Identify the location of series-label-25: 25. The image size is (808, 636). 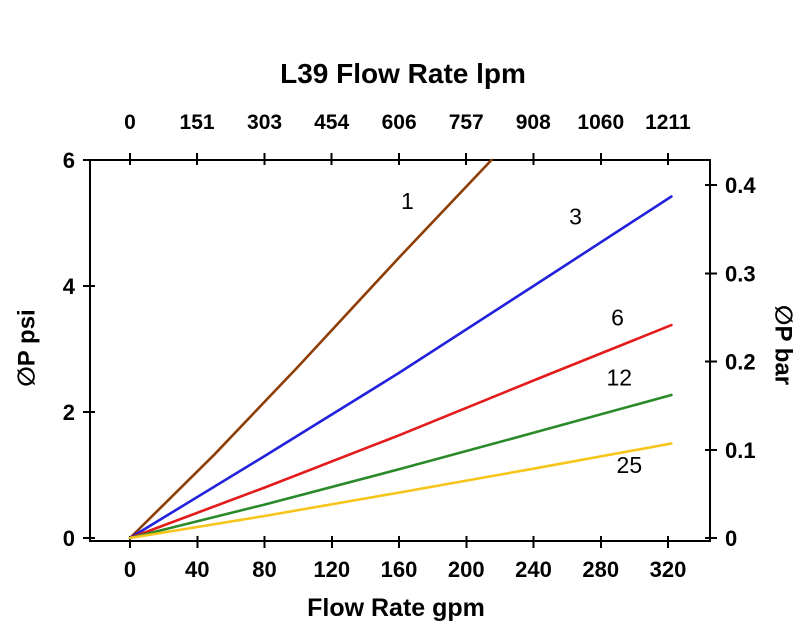
(630, 465).